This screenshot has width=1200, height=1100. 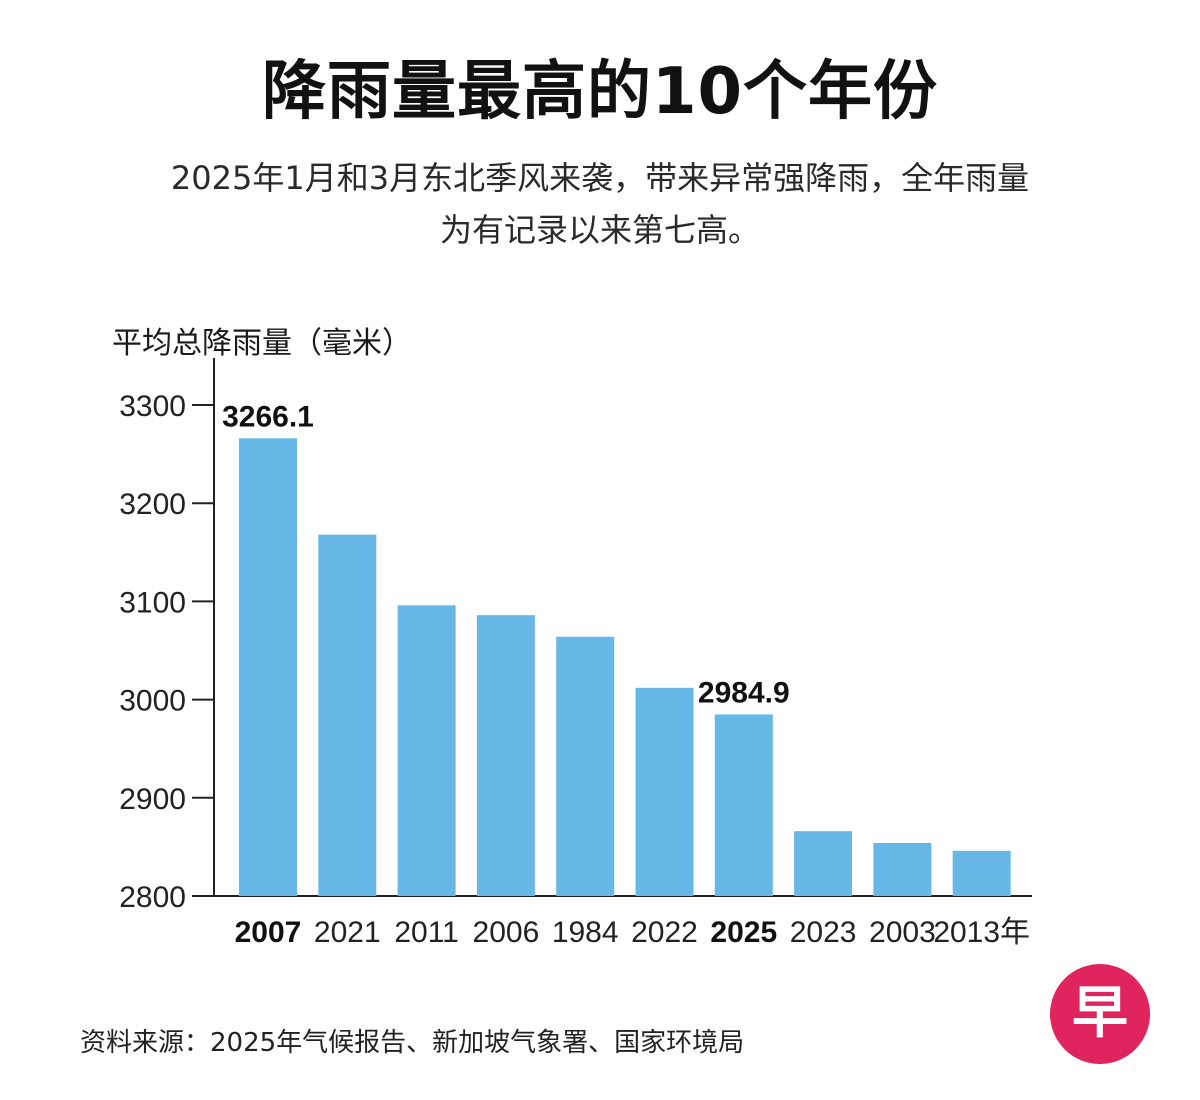 What do you see at coordinates (744, 692) in the screenshot?
I see `data-label-2025: 2984.9` at bounding box center [744, 692].